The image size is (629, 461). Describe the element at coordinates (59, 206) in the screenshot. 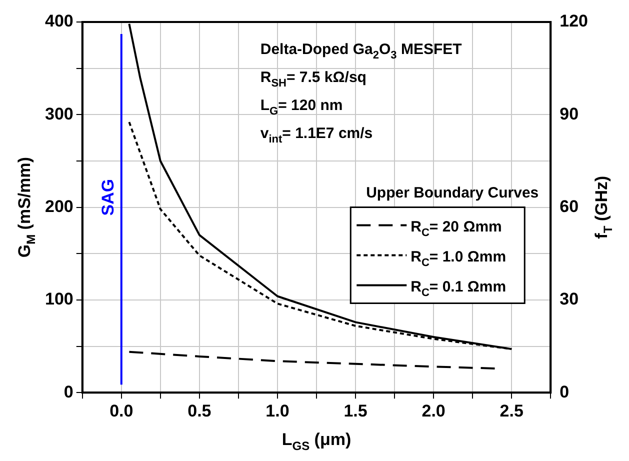

I see `y-tick-label: 200` at that location.